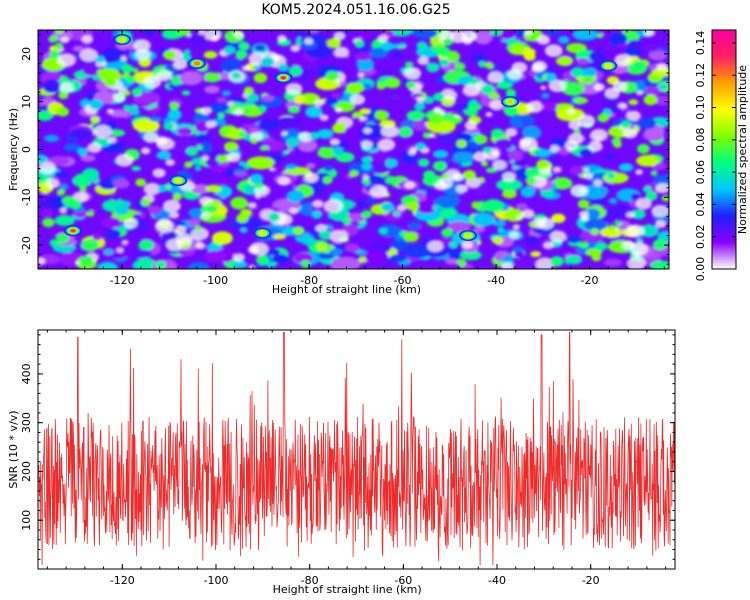 The image size is (750, 600). Describe the element at coordinates (700, 140) in the screenshot. I see `colorbar-tick-label: 0.08` at that location.